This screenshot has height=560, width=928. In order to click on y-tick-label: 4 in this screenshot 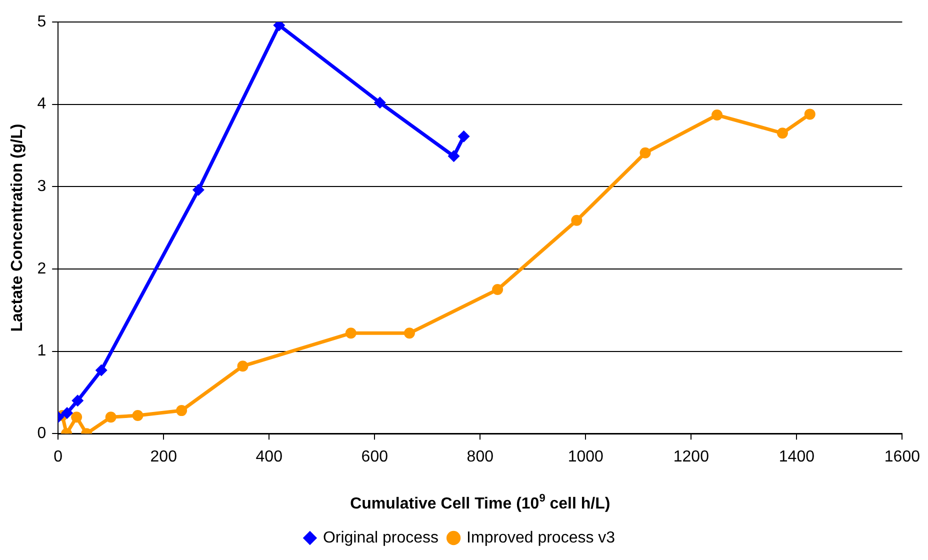, I will do `click(41, 104)`.